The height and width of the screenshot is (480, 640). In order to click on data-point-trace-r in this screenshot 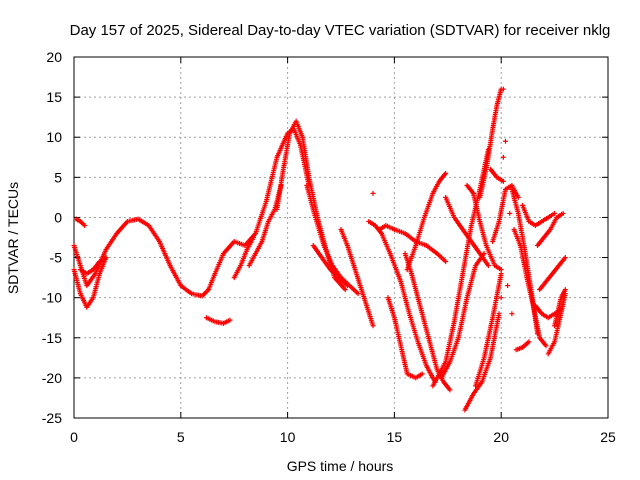, I will do `click(488, 266)`.